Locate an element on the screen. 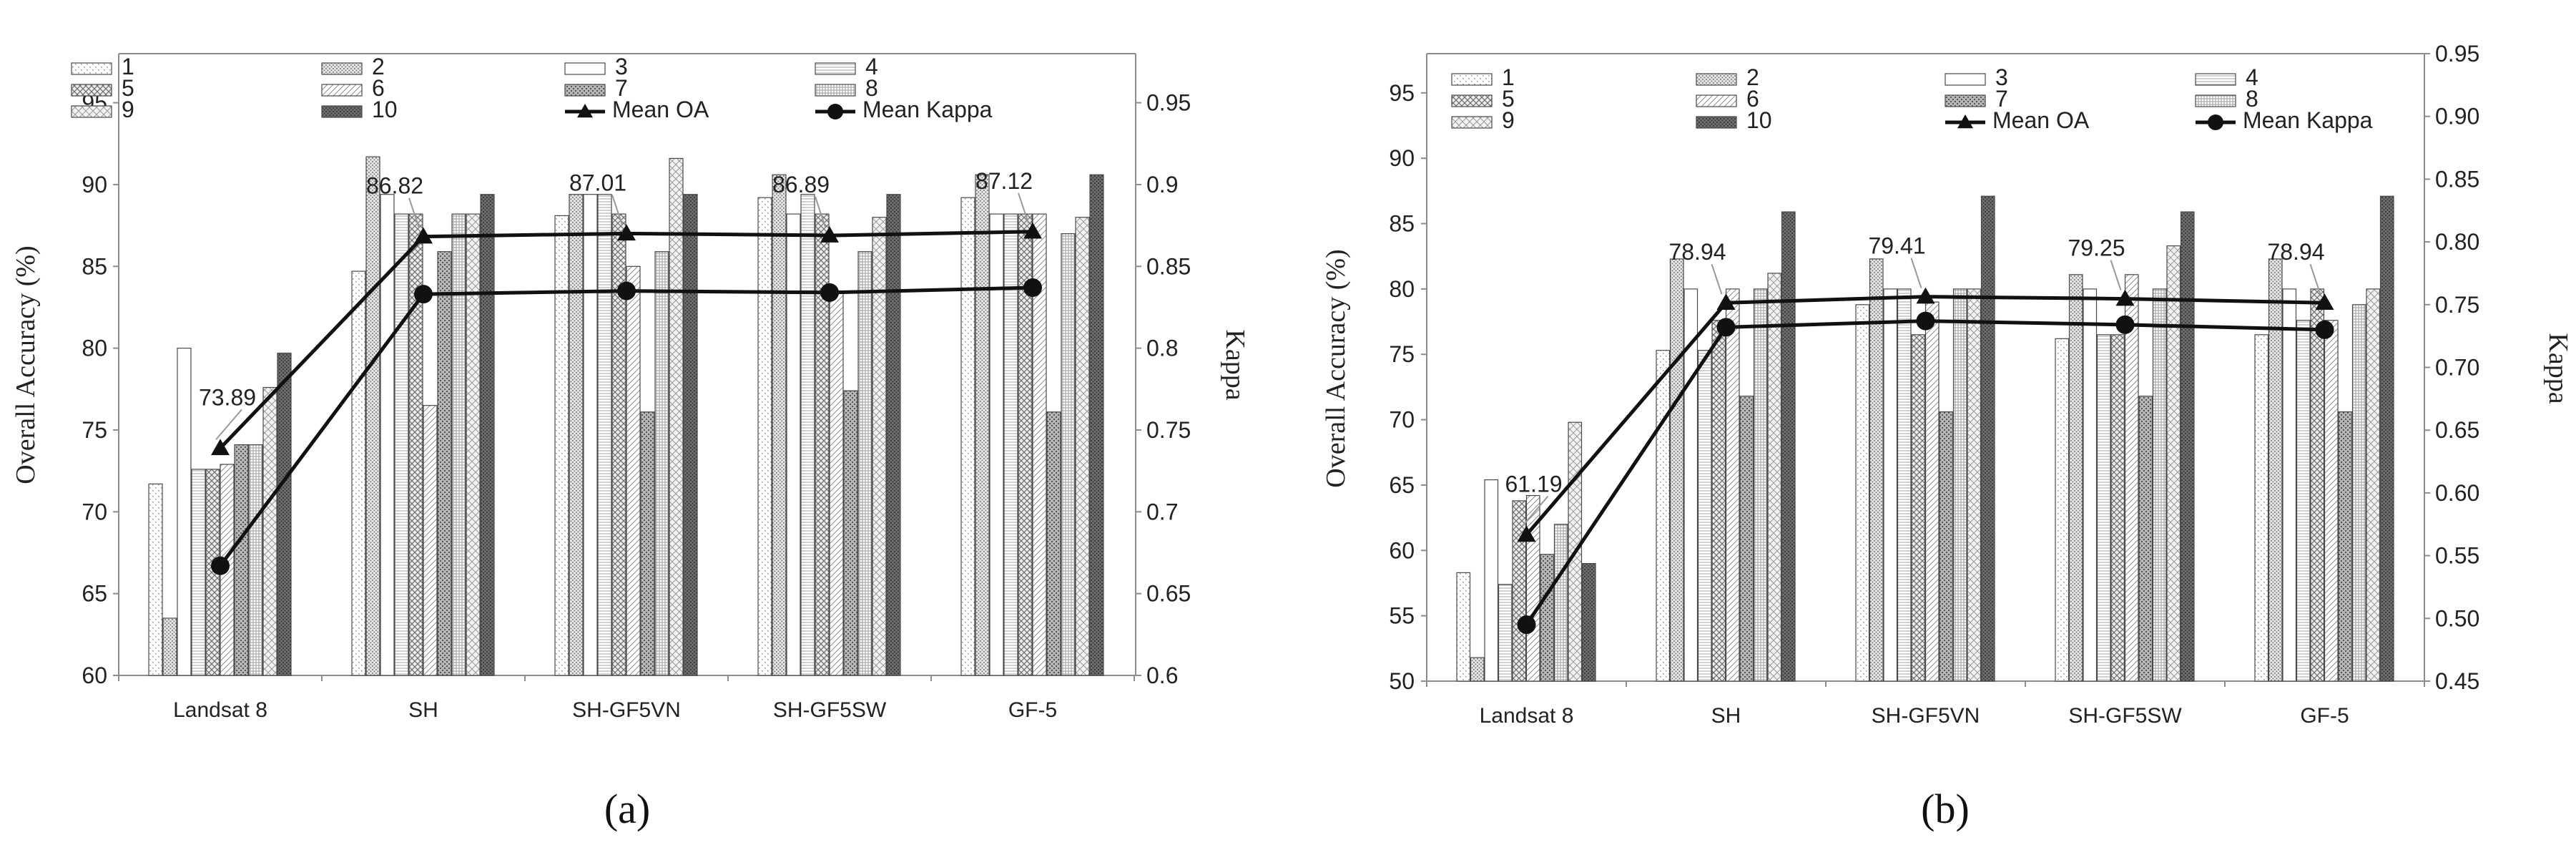  y-tick-label: 85 is located at coordinates (1402, 224).